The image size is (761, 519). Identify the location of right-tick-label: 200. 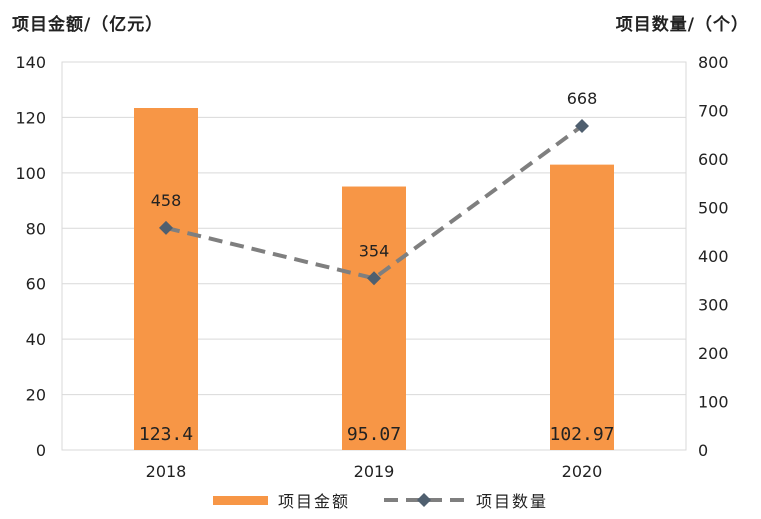
(713, 353).